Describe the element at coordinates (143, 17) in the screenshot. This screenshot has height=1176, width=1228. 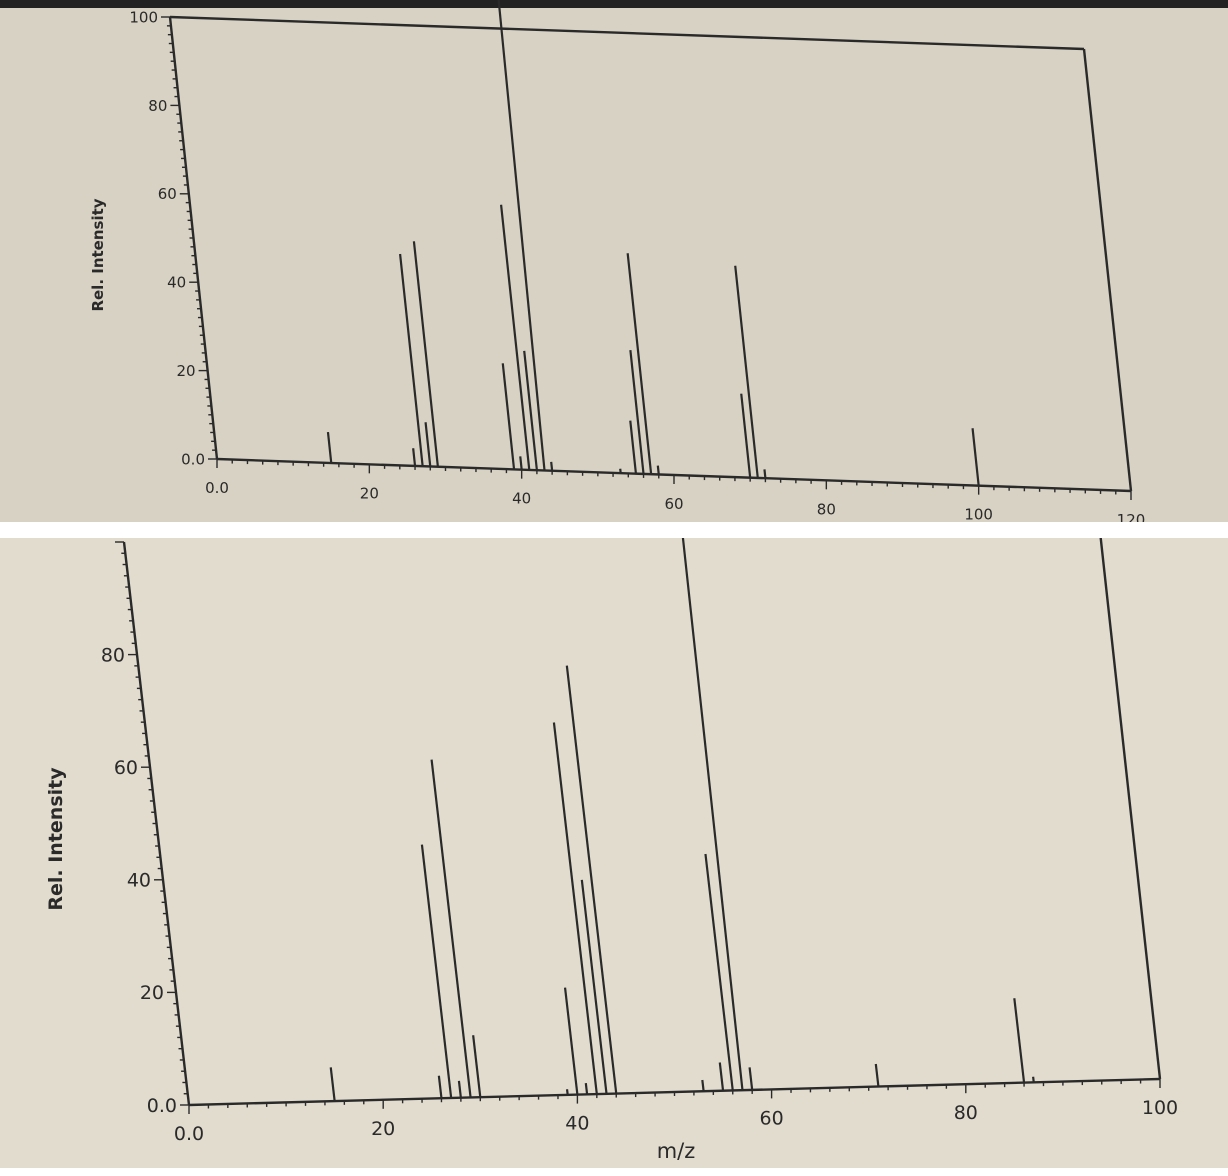
I see `y-tick-label: 100` at that location.